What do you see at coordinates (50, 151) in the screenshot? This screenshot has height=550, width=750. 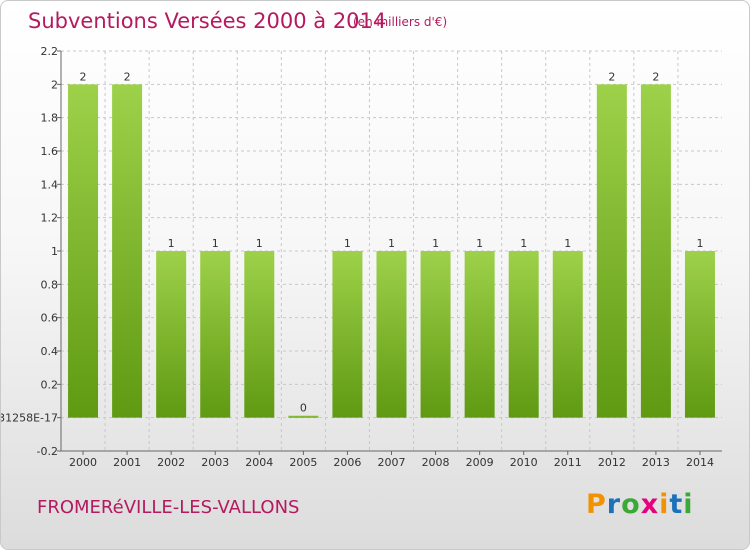 I see `y-tick-label: 1.6` at bounding box center [50, 151].